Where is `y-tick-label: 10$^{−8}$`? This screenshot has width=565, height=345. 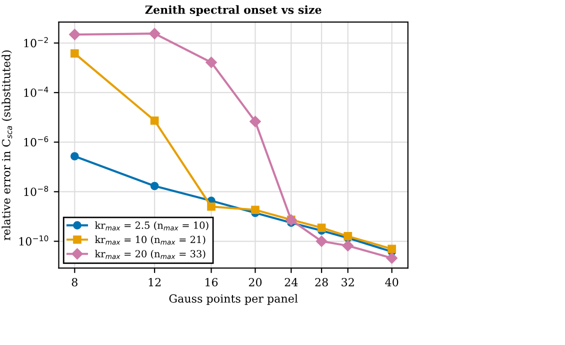
y-tick-label: 10$^{−8}$ is located at coordinates (36, 191).